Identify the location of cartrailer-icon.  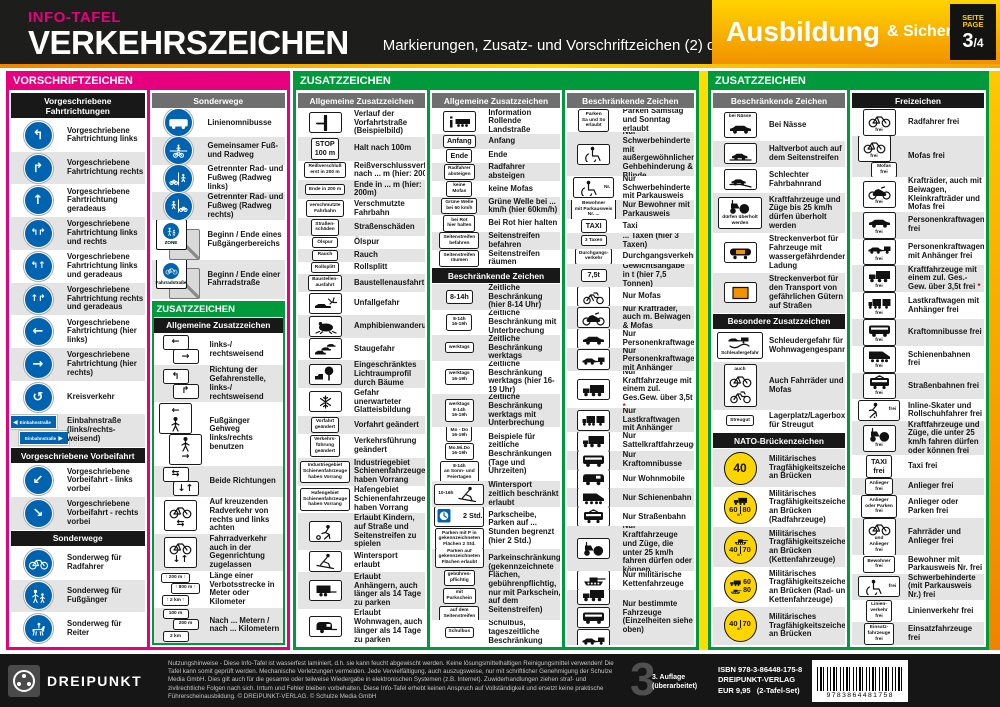
(879, 250).